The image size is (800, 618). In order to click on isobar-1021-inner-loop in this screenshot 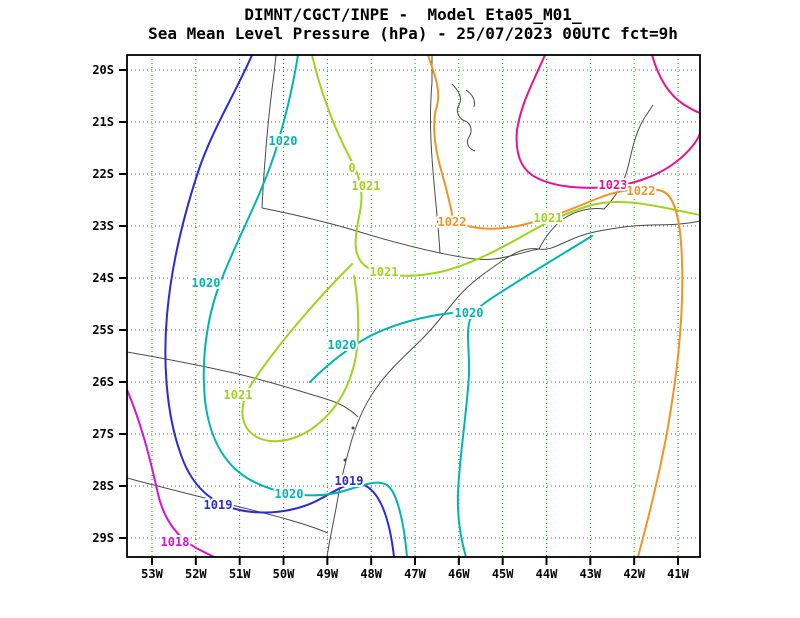, I will do `click(300, 353)`.